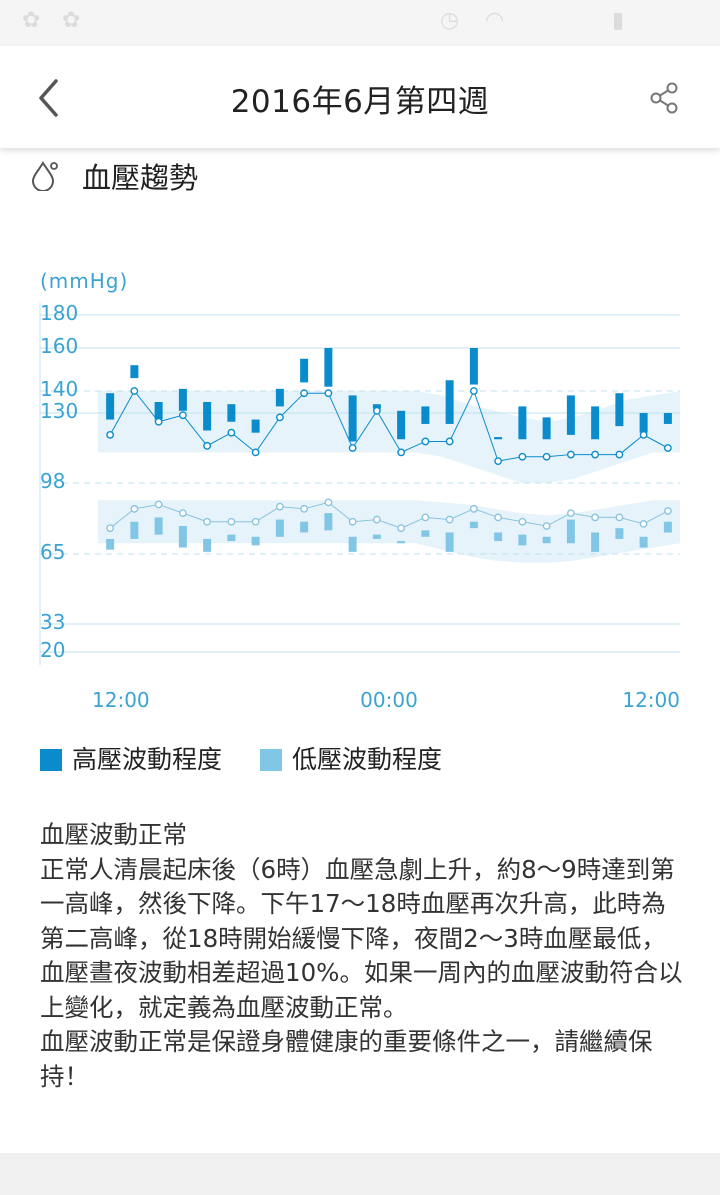  Describe the element at coordinates (389, 437) in the screenshot. I see `high-pressure-band` at that location.